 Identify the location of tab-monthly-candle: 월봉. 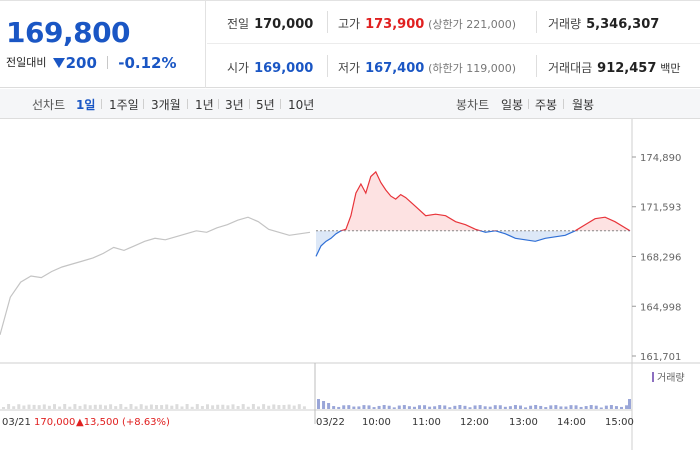
(583, 105).